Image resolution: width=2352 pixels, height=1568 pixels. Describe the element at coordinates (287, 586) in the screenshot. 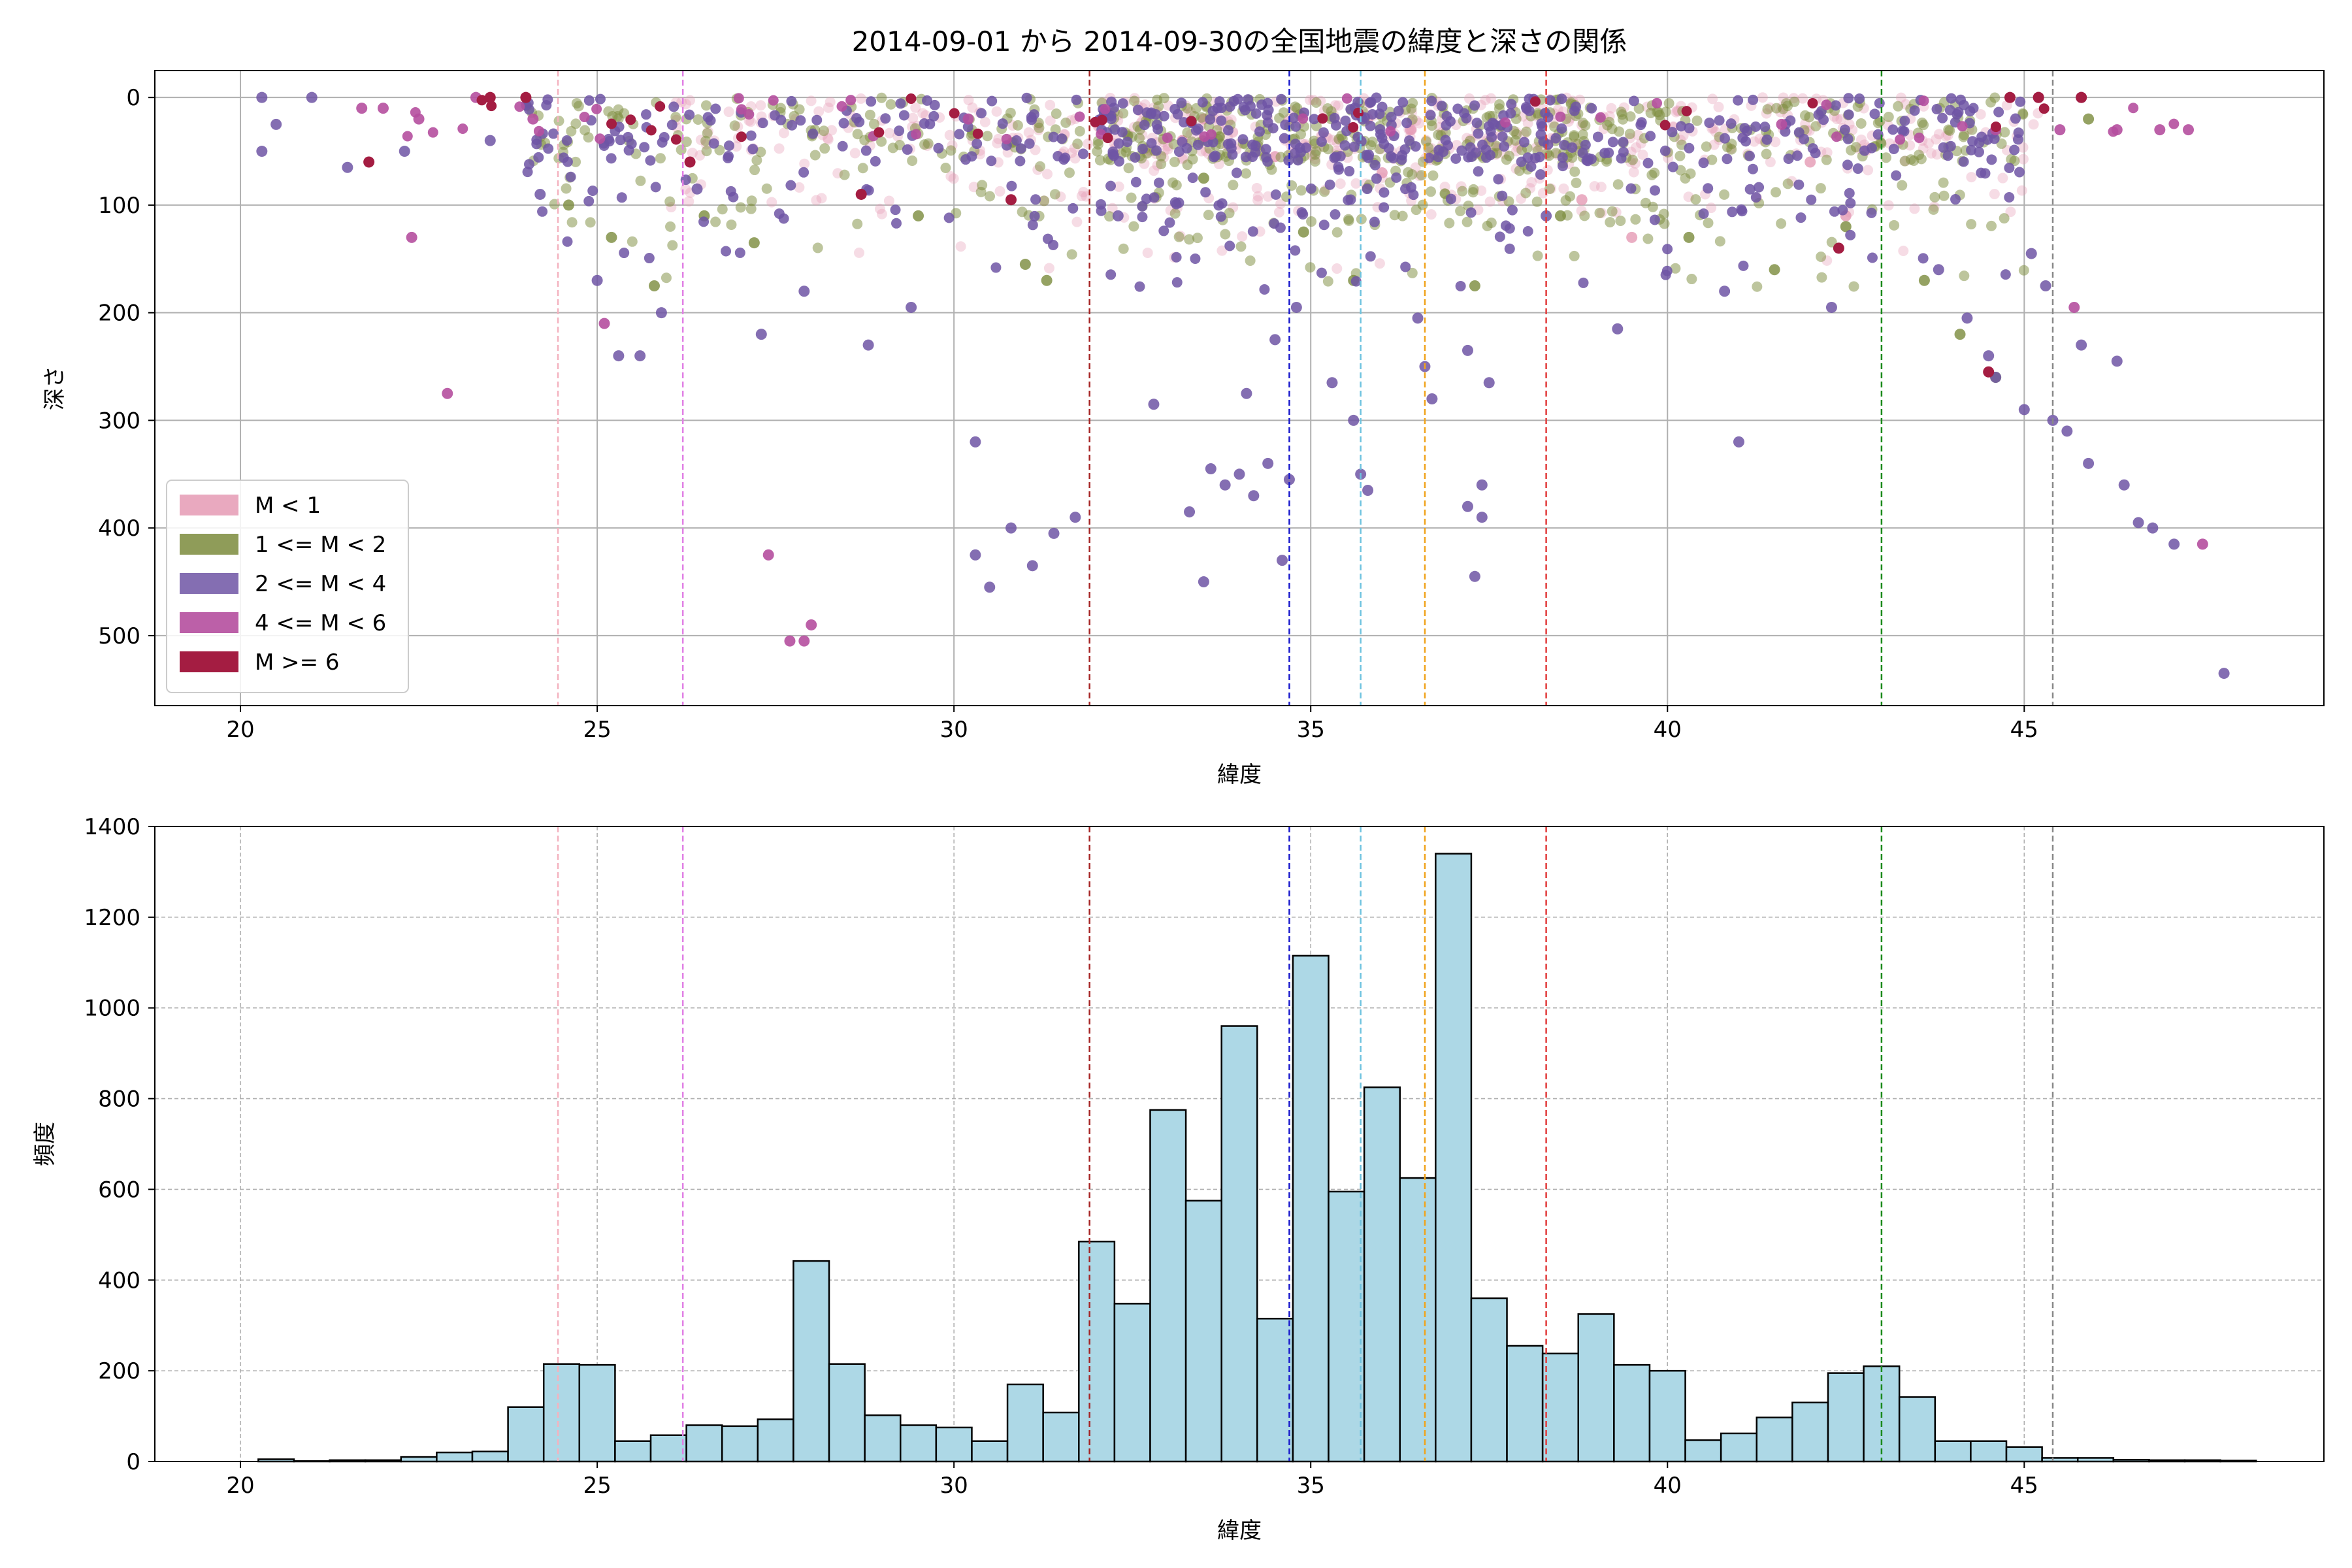

I see `legend-box` at that location.